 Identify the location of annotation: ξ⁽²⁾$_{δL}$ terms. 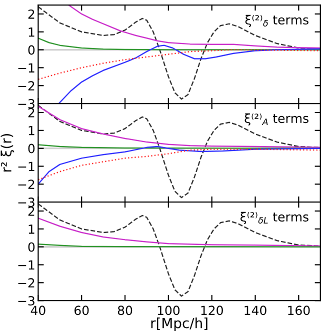
(274, 218).